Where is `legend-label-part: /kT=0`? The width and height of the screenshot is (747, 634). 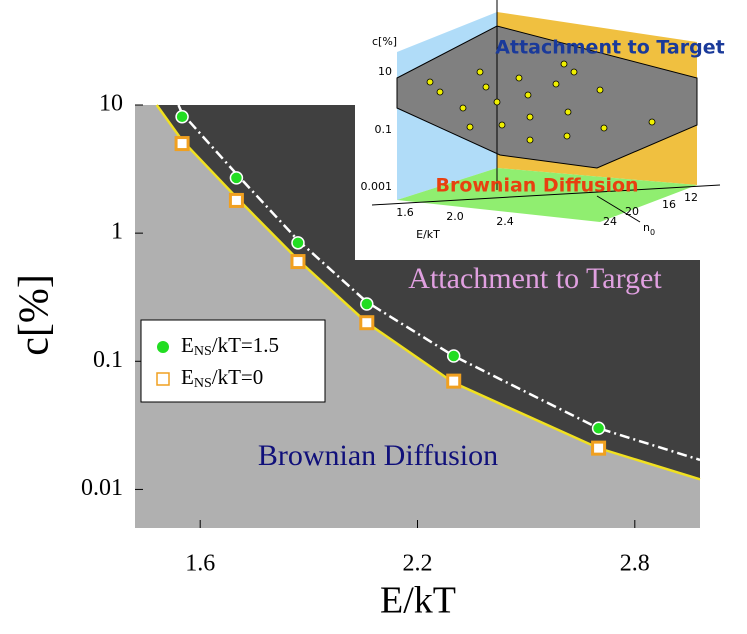
legend-label-part: /kT=0 is located at coordinates (238, 377).